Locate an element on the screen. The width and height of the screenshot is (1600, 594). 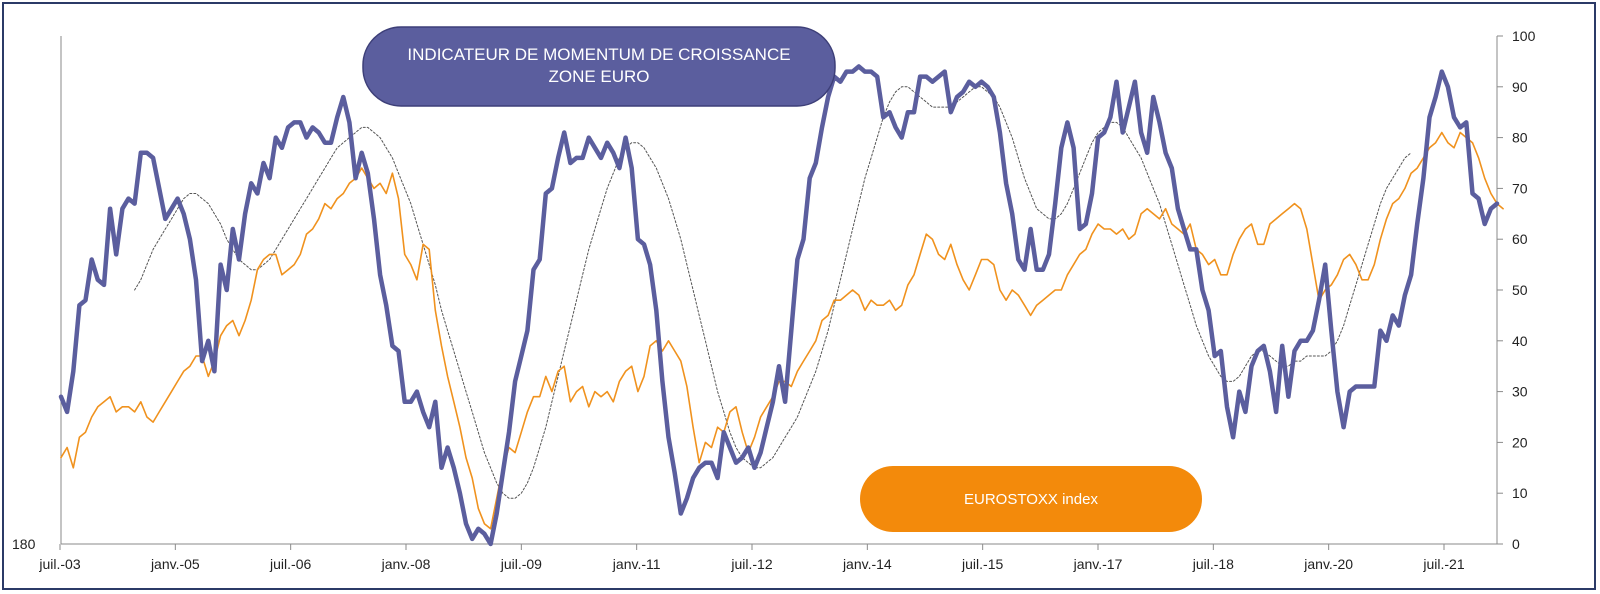
x-tick-label: juil.-15 is located at coordinates (982, 564).